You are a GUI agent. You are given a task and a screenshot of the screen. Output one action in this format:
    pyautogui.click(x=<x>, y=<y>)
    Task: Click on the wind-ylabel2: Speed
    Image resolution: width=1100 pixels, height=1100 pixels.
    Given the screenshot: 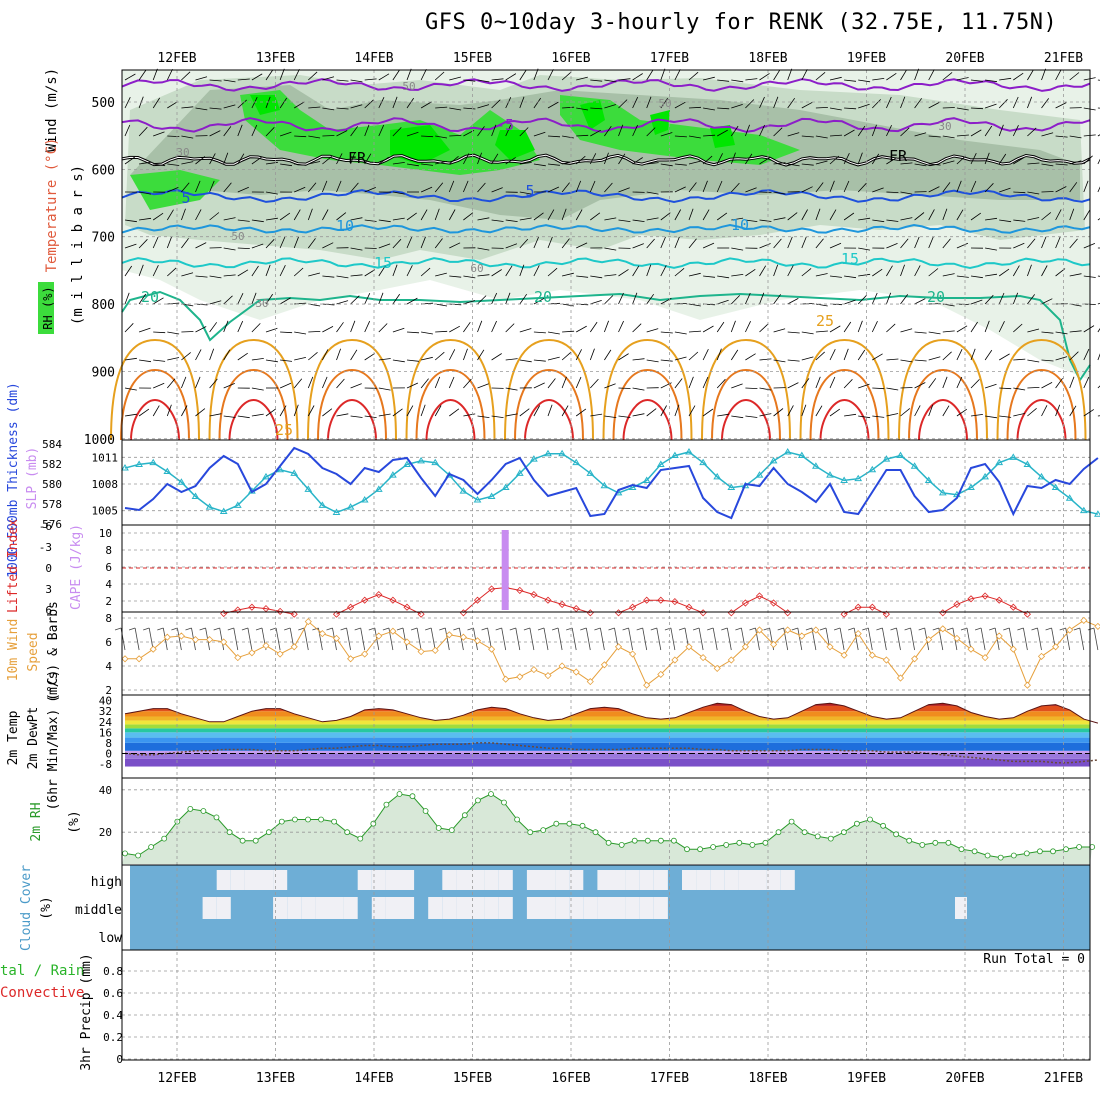 What is the action you would take?
    pyautogui.click(x=33, y=651)
    